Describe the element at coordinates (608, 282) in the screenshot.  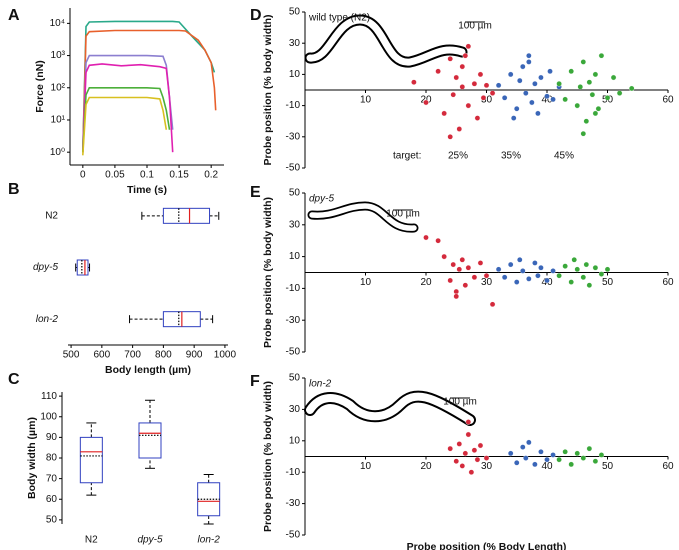
I see `x-tick-label: 50` at that location.